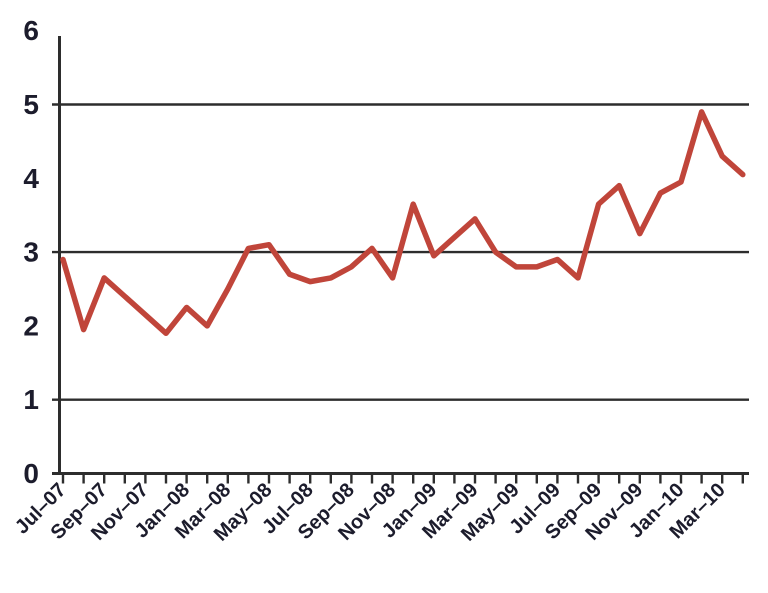 This screenshot has height=593, width=768. Describe the element at coordinates (31, 252) in the screenshot. I see `y-axis-label-3: 3` at that location.